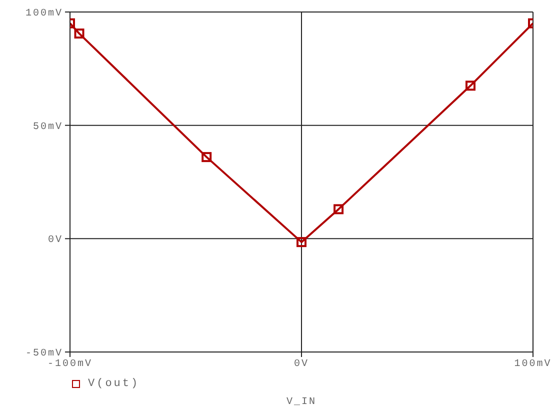 The height and width of the screenshot is (417, 557). What do you see at coordinates (302, 364) in the screenshot?
I see `x-tick-label: 0V` at bounding box center [302, 364].